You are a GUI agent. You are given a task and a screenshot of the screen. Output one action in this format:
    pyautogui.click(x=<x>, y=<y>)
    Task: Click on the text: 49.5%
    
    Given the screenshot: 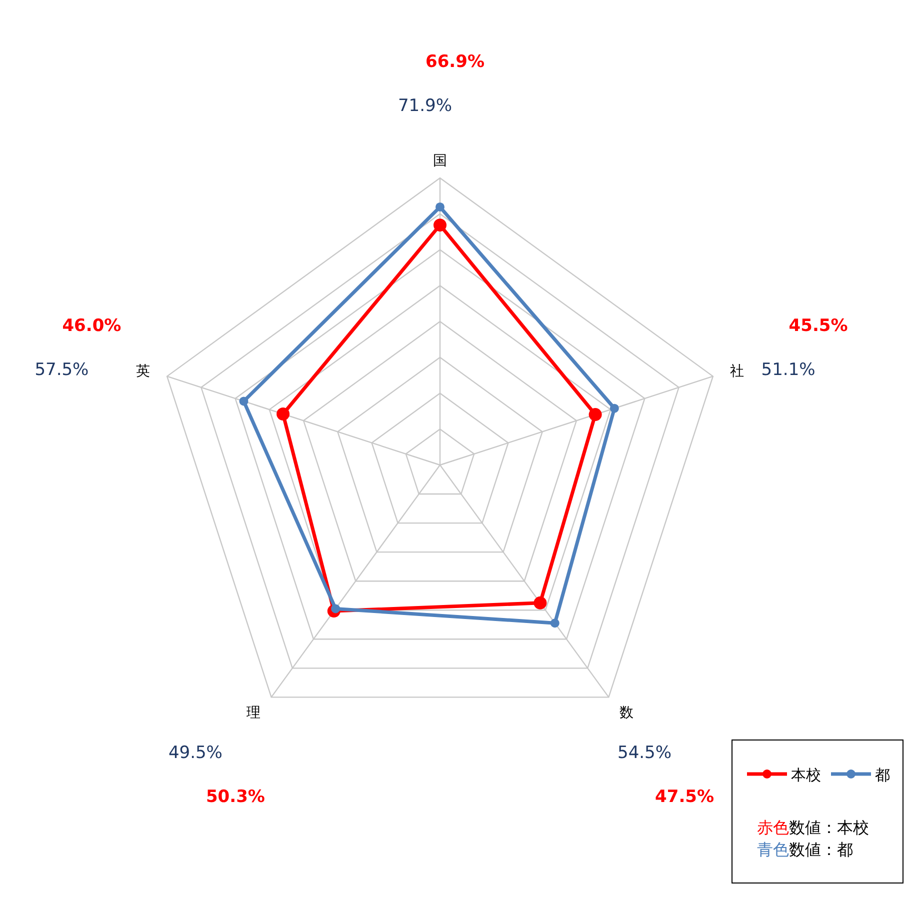 What is the action you would take?
    pyautogui.click(x=195, y=753)
    